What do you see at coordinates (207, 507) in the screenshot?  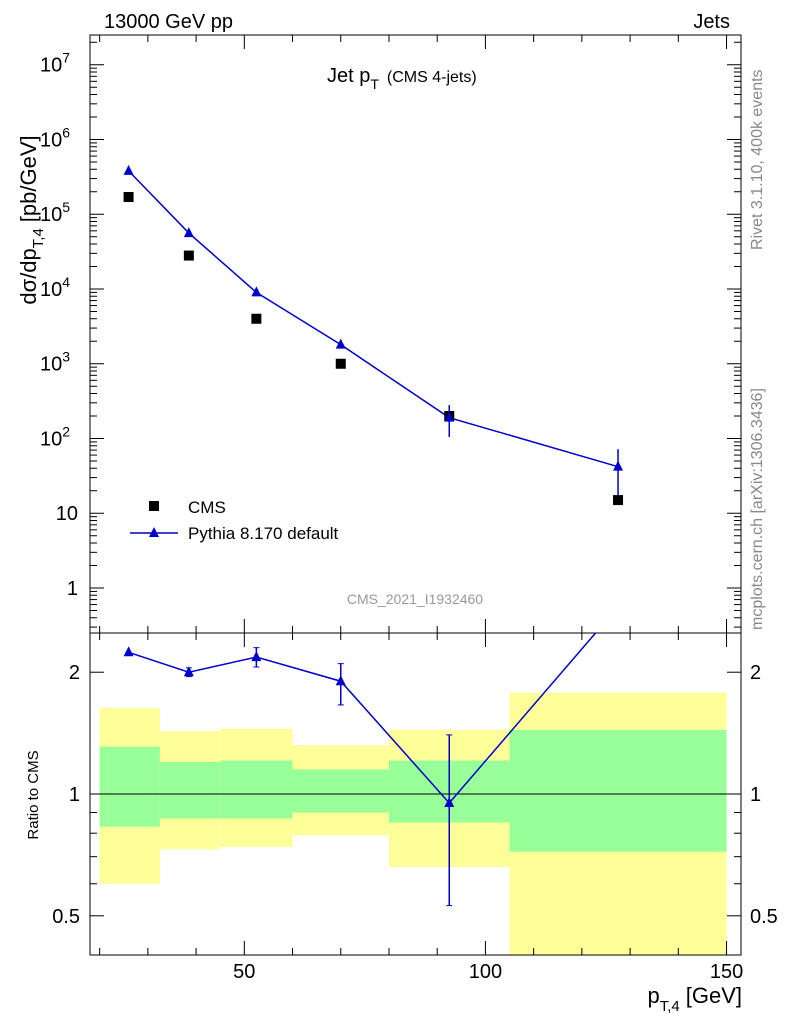 I see `legend-cms-label: CMS` at bounding box center [207, 507].